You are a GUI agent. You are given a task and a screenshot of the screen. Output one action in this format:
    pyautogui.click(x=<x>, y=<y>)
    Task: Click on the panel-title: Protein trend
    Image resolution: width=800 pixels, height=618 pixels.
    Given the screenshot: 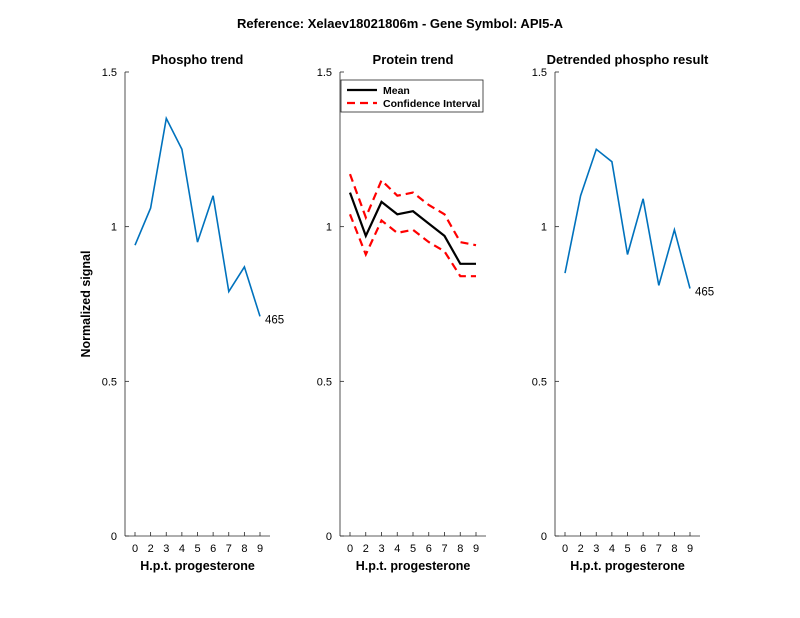 What is the action you would take?
    pyautogui.click(x=413, y=59)
    